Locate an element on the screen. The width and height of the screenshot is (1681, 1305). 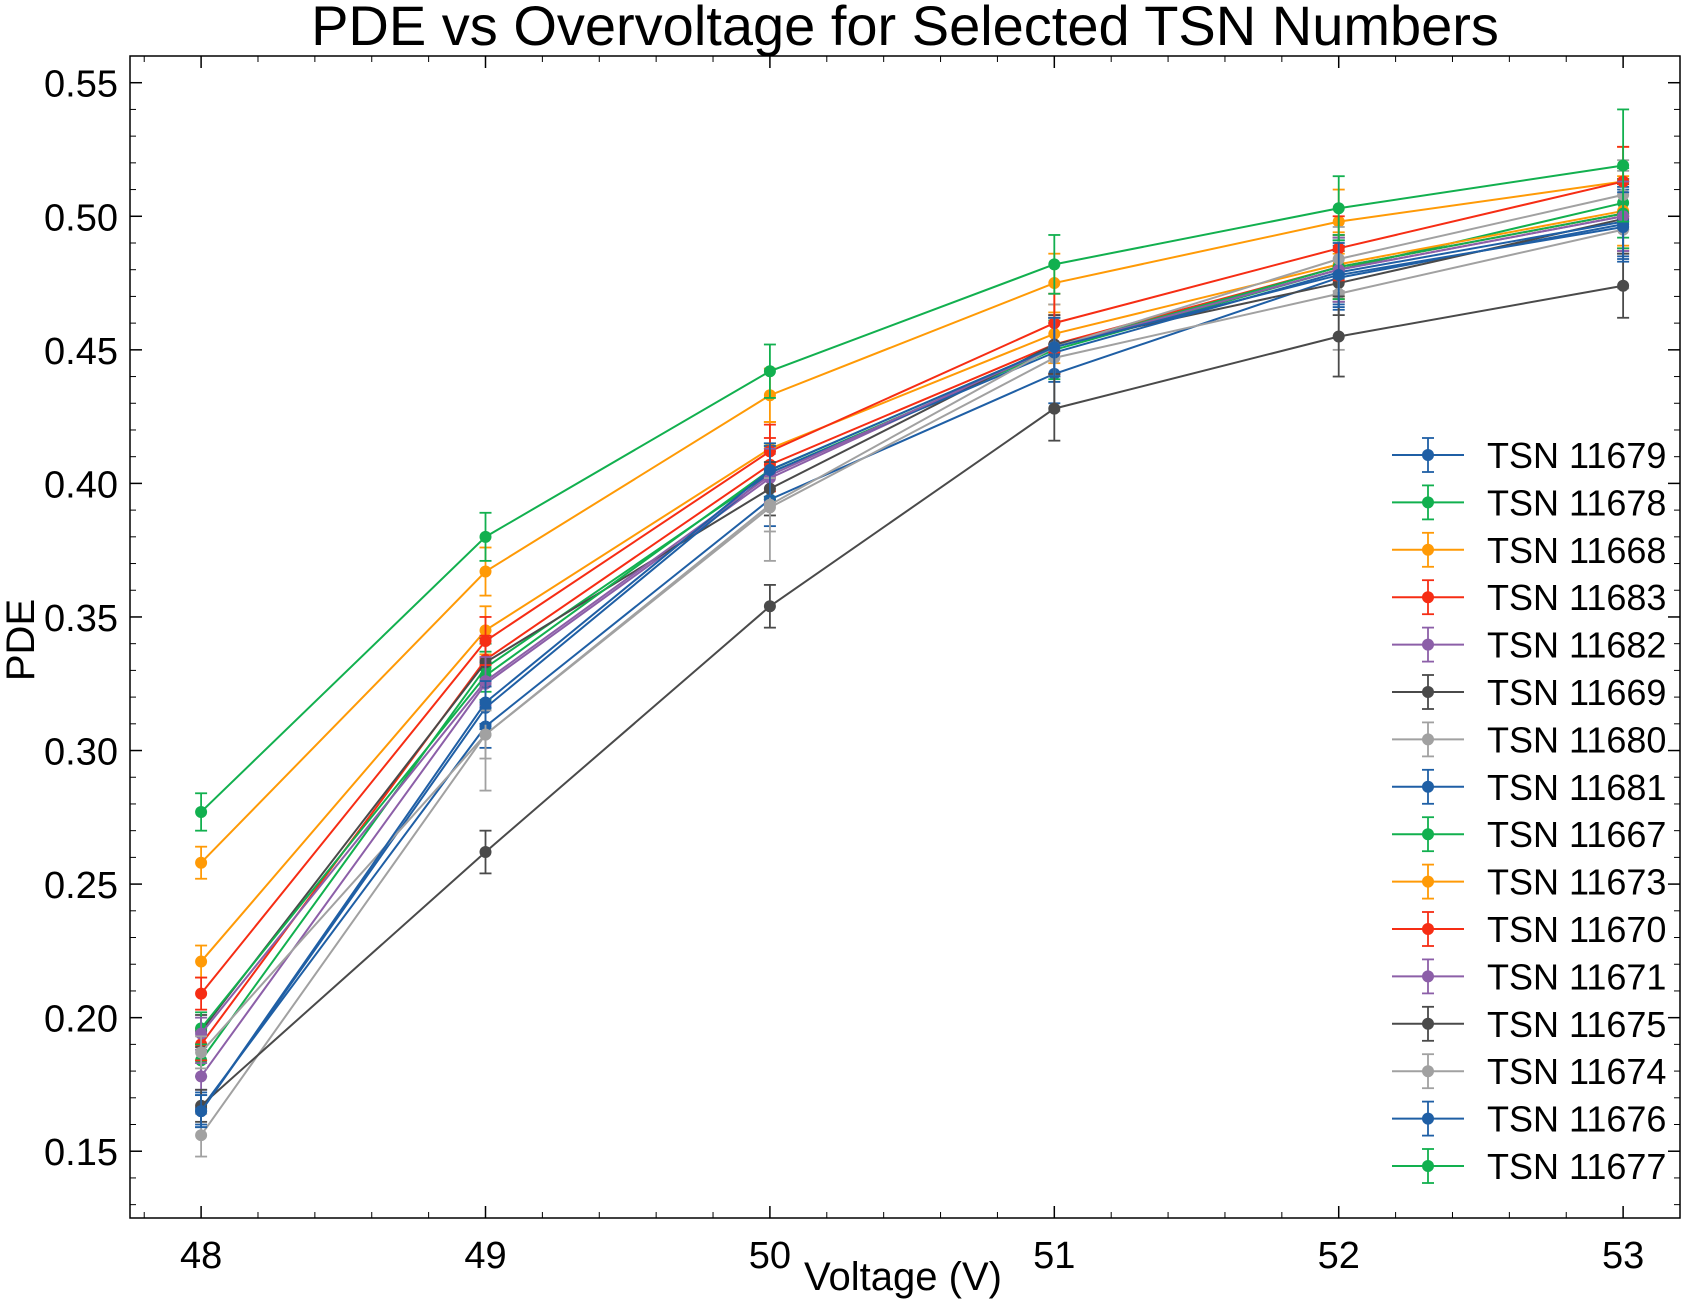
legend-label: TSN 11674 is located at coordinates (1576, 1071).